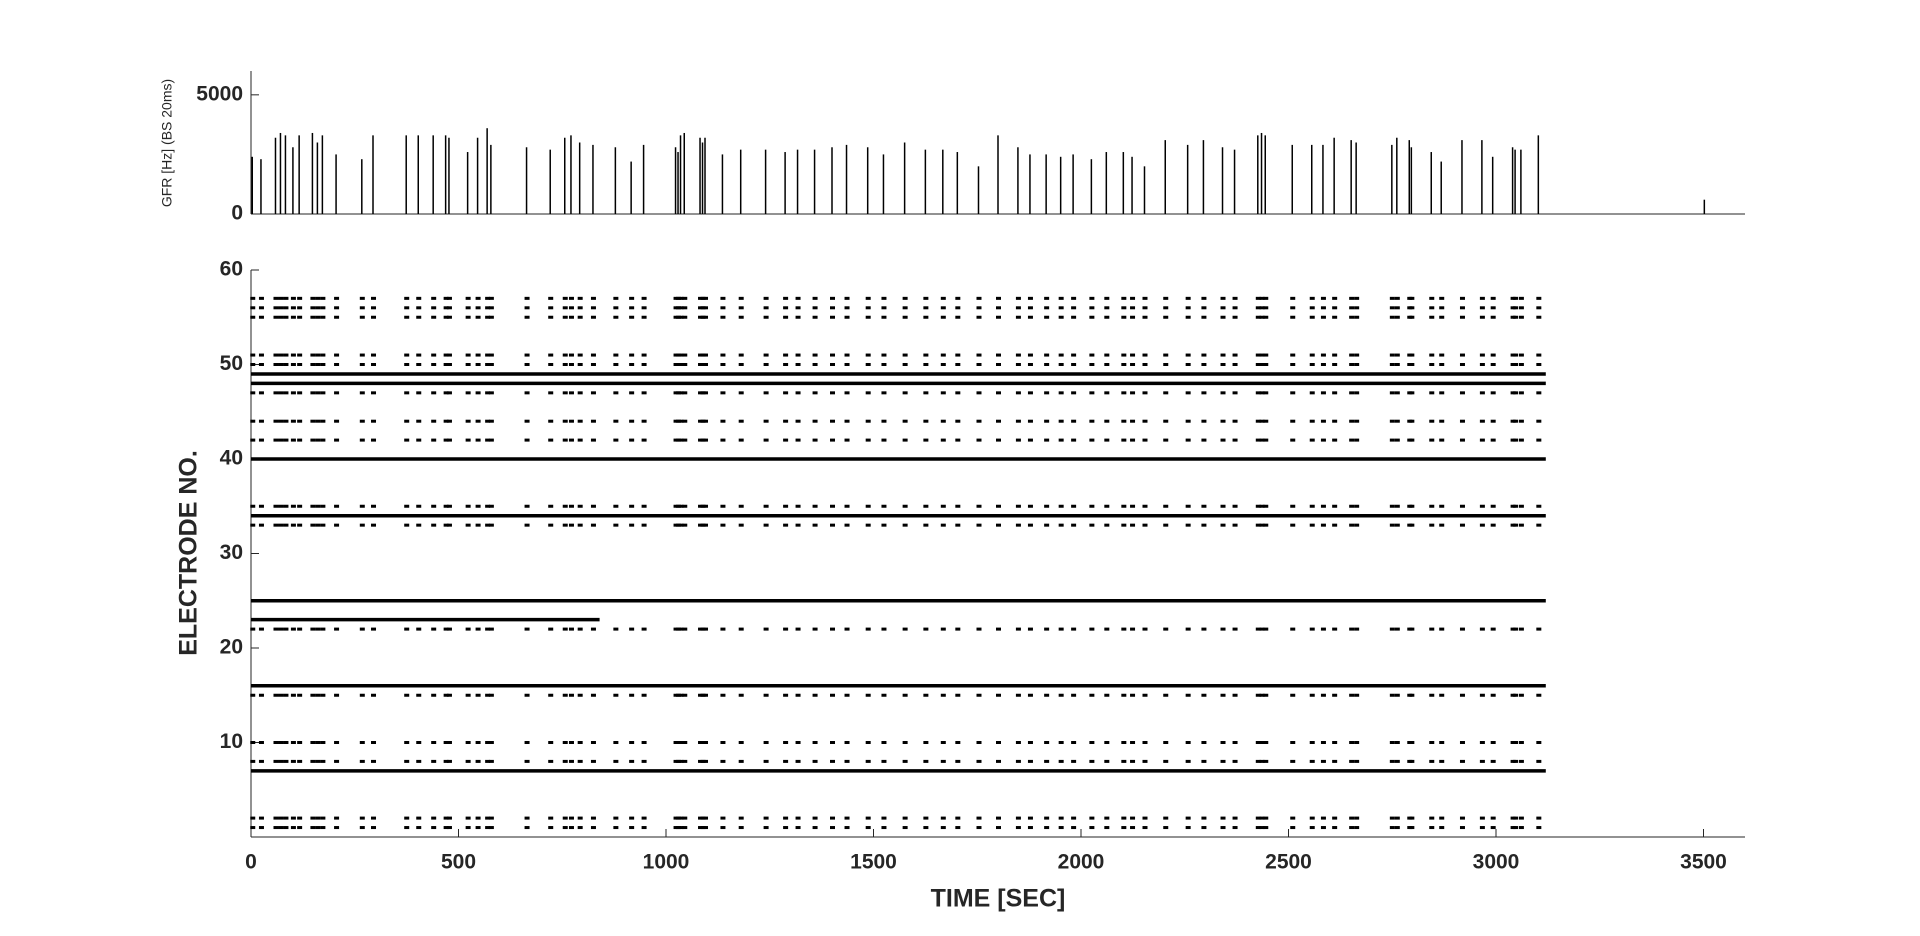 This screenshot has height=936, width=1920. What do you see at coordinates (998, 899) in the screenshot?
I see `x-axis-label: TIME [SEC]` at bounding box center [998, 899].